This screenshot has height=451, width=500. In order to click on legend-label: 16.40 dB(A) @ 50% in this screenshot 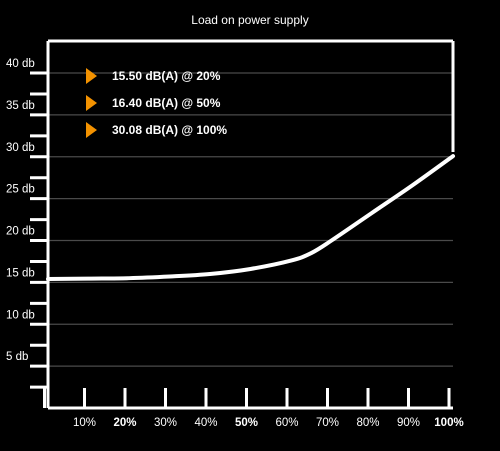, I will do `click(166, 103)`.